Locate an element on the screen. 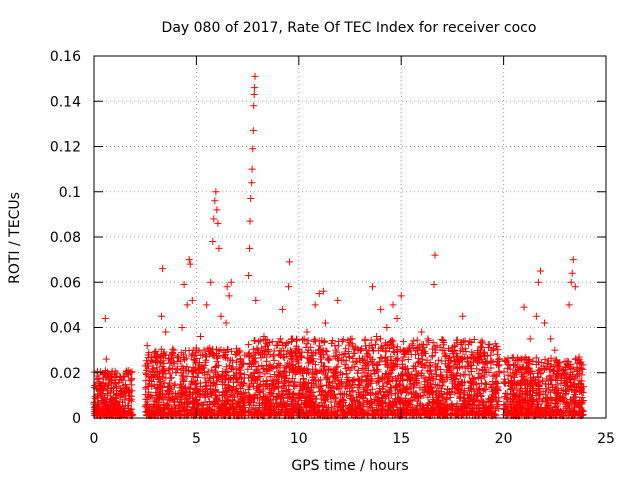  y-tick-label: 0.02 is located at coordinates (65, 374).